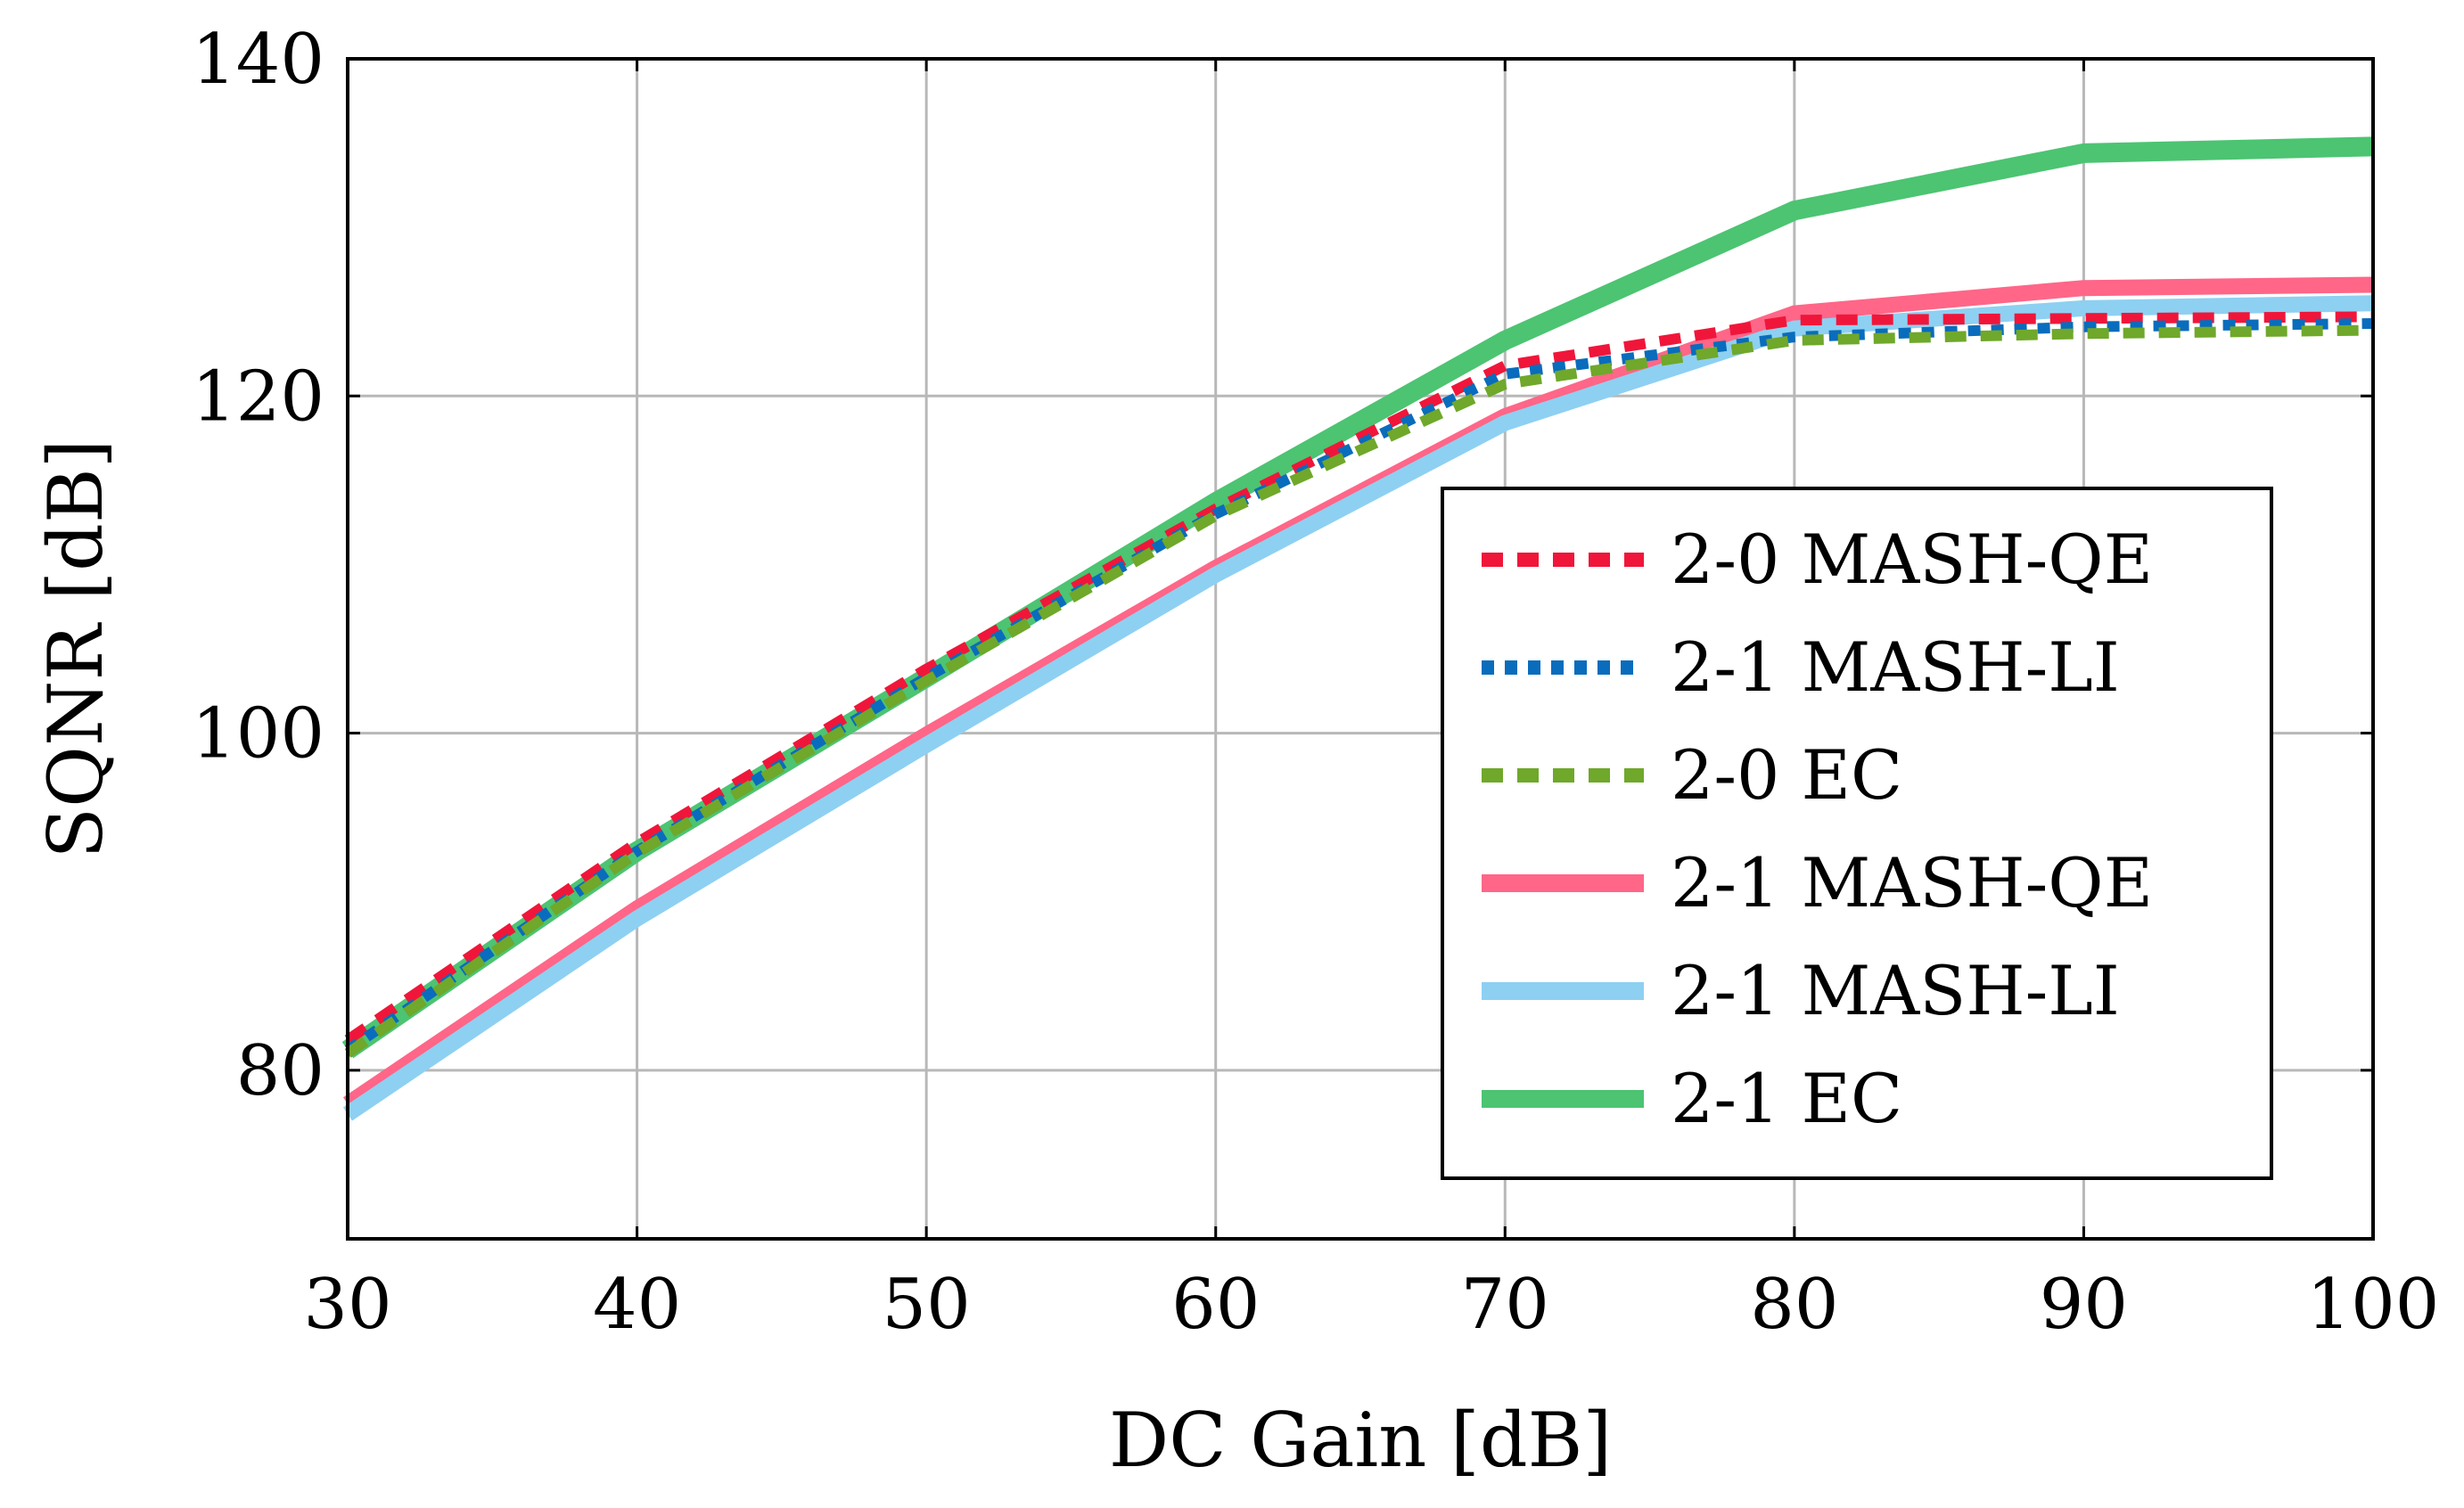  I want to click on legend-label-2-0-ec-2: 2-0 EC, so click(1786, 775).